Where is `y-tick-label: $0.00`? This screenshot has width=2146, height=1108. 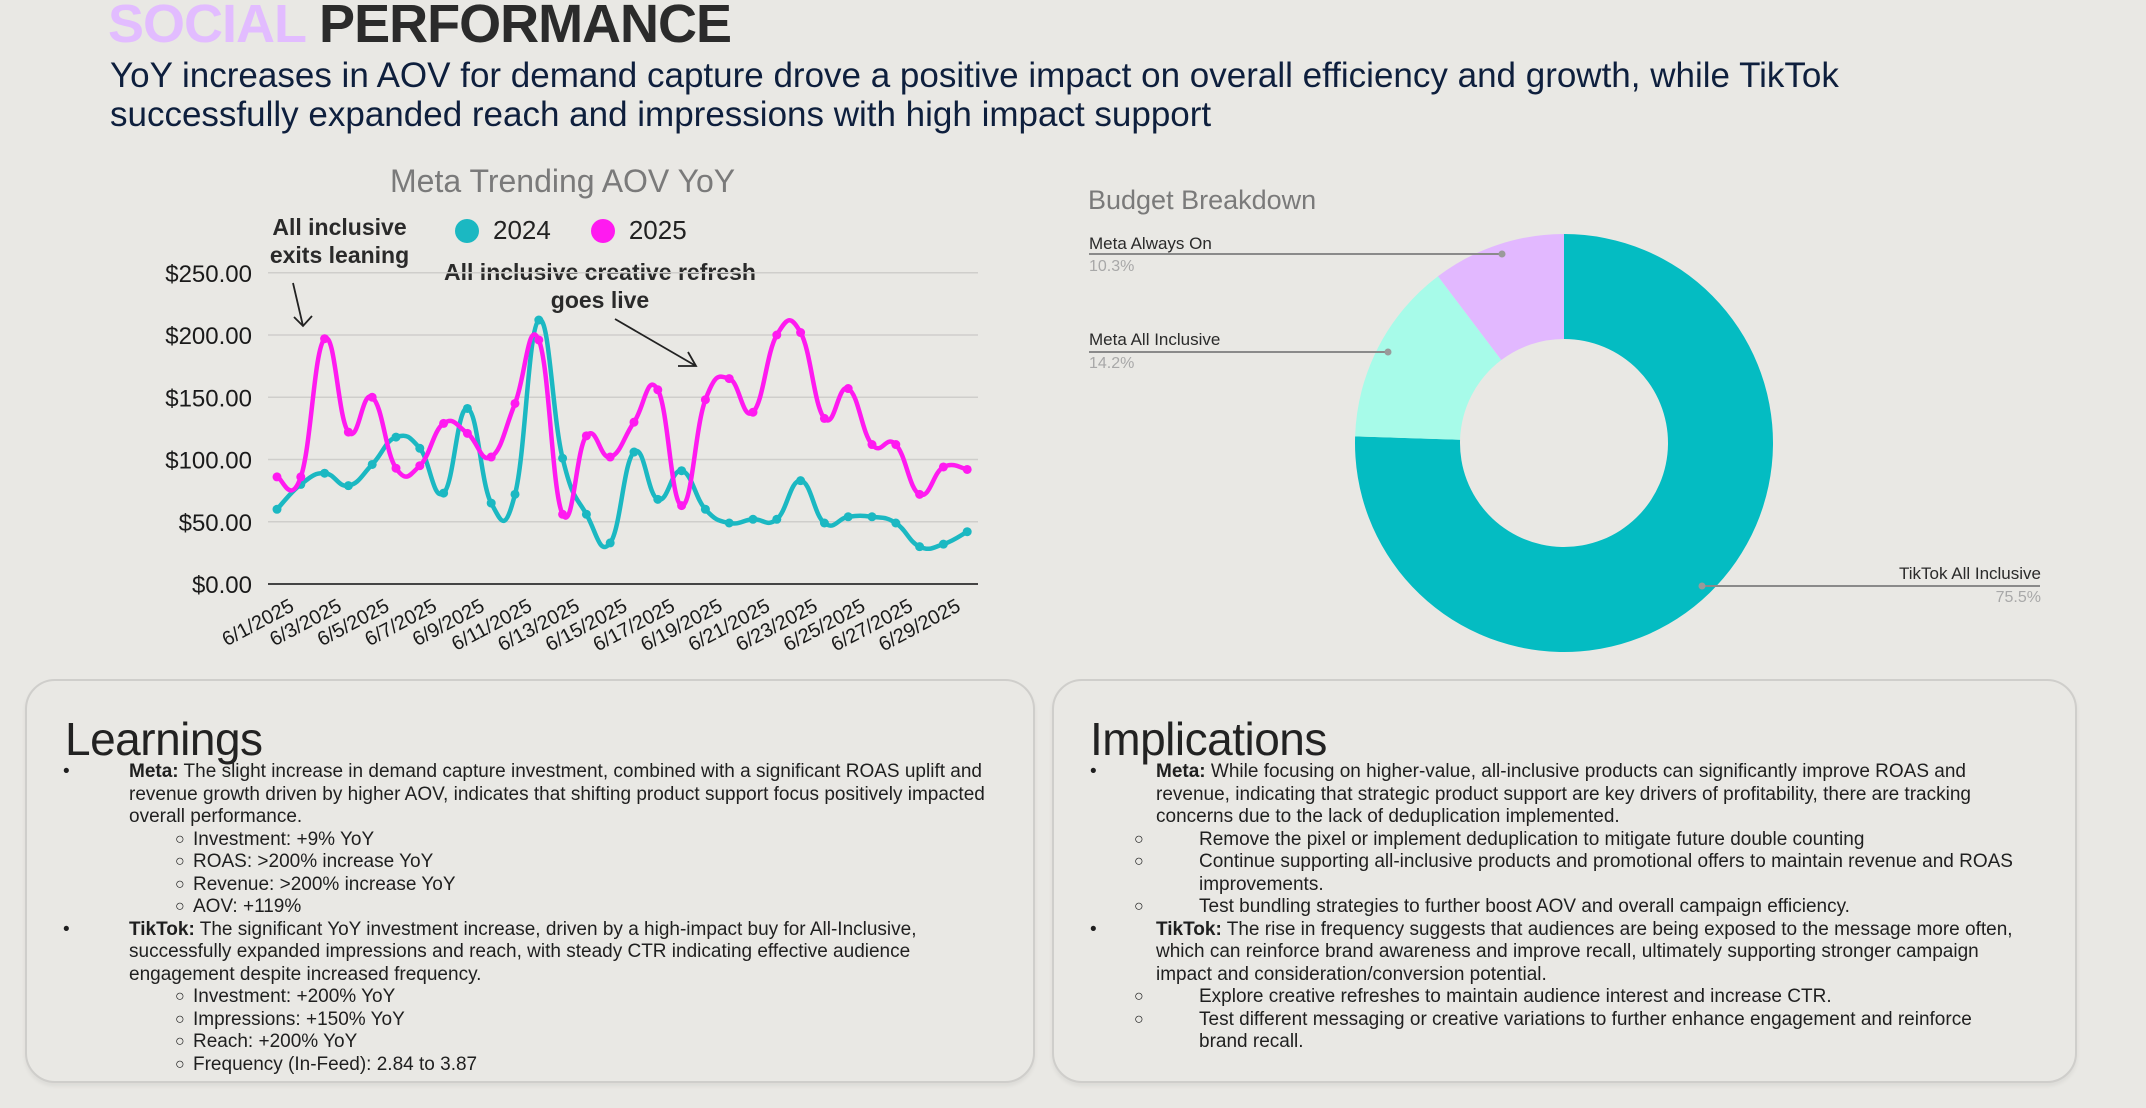
y-tick-label: $0.00 is located at coordinates (222, 585).